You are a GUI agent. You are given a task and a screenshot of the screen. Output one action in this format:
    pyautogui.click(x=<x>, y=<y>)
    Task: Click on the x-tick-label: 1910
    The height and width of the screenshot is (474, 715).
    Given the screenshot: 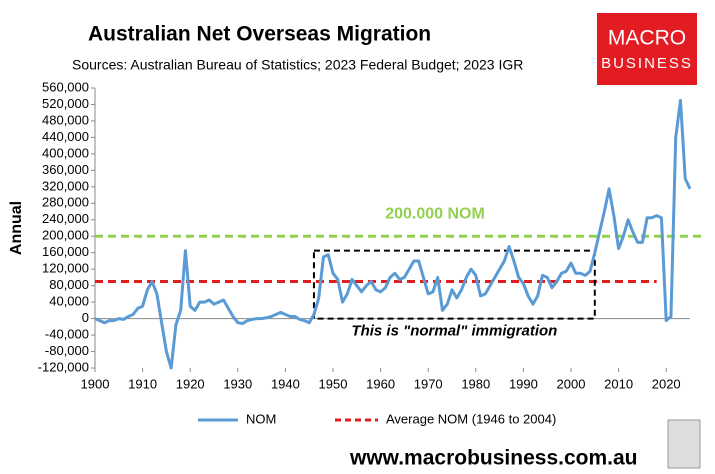 What is the action you would take?
    pyautogui.click(x=142, y=383)
    